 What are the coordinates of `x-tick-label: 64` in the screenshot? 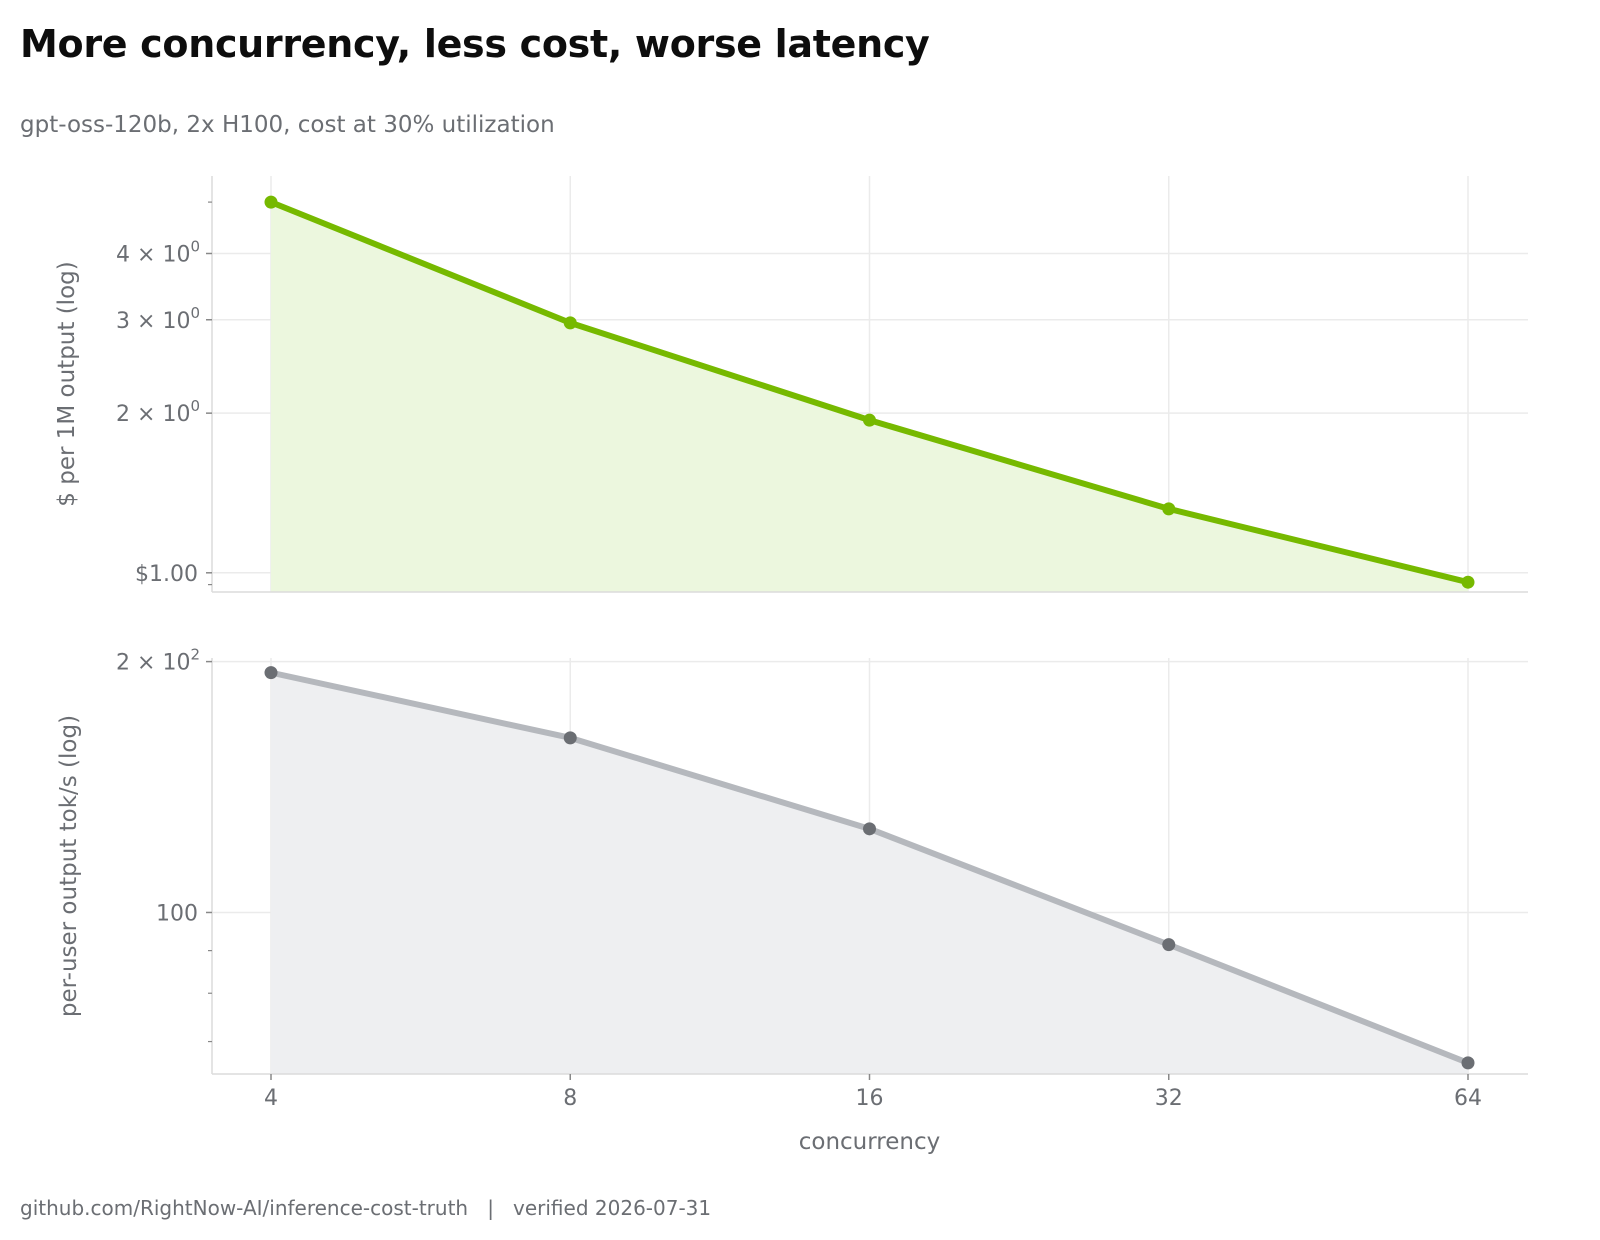 It's located at (1468, 1098).